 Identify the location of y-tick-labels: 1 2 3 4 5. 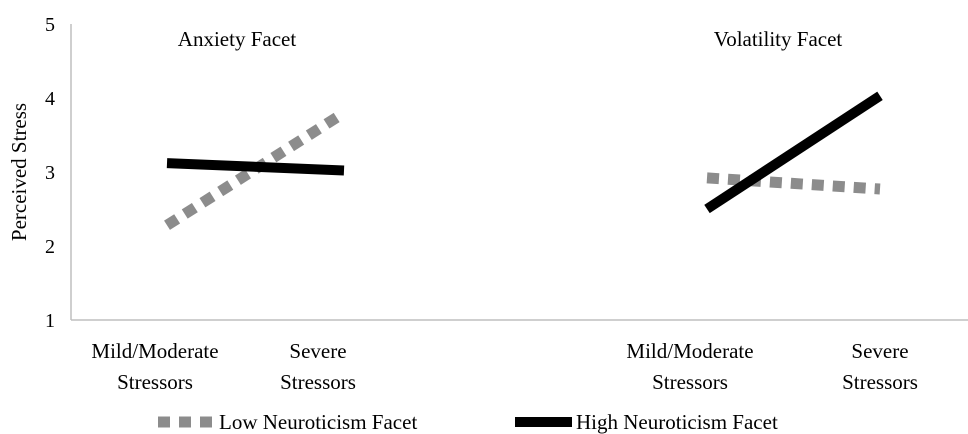
(50, 173).